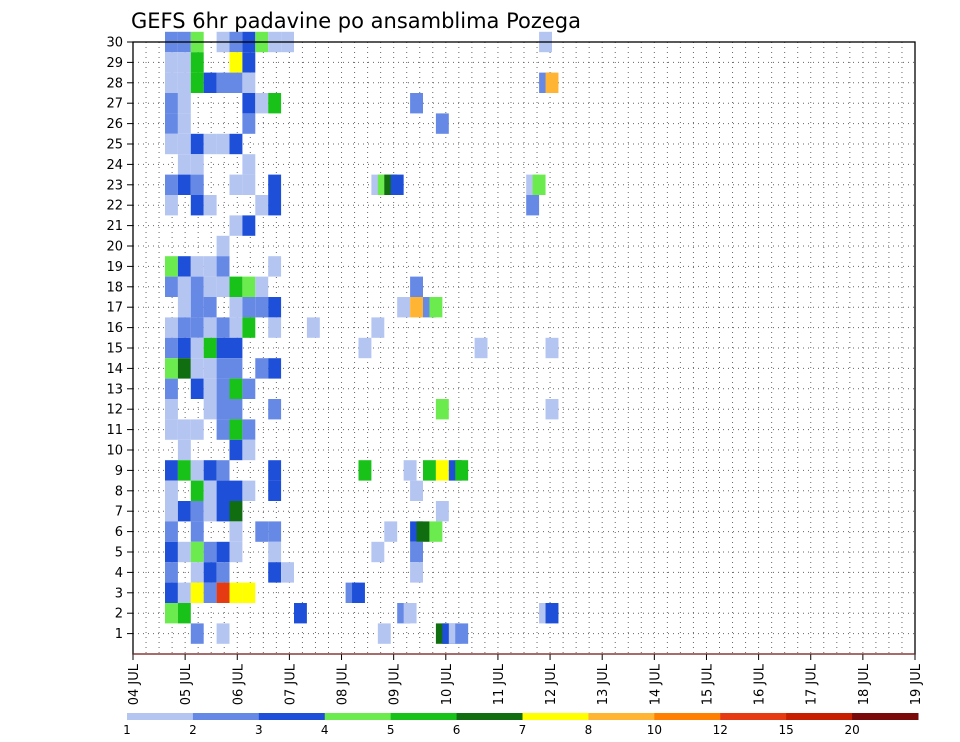 The image size is (960, 742). I want to click on x-tick-label: 08 JUL, so click(343, 684).